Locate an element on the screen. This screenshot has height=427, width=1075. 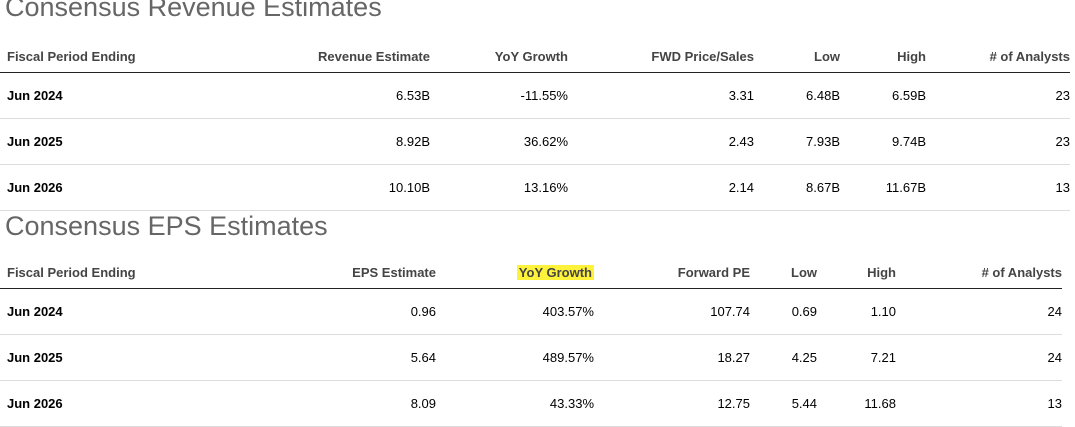
eps-section-title: Consensus EPS Estimates is located at coordinates (166, 226).